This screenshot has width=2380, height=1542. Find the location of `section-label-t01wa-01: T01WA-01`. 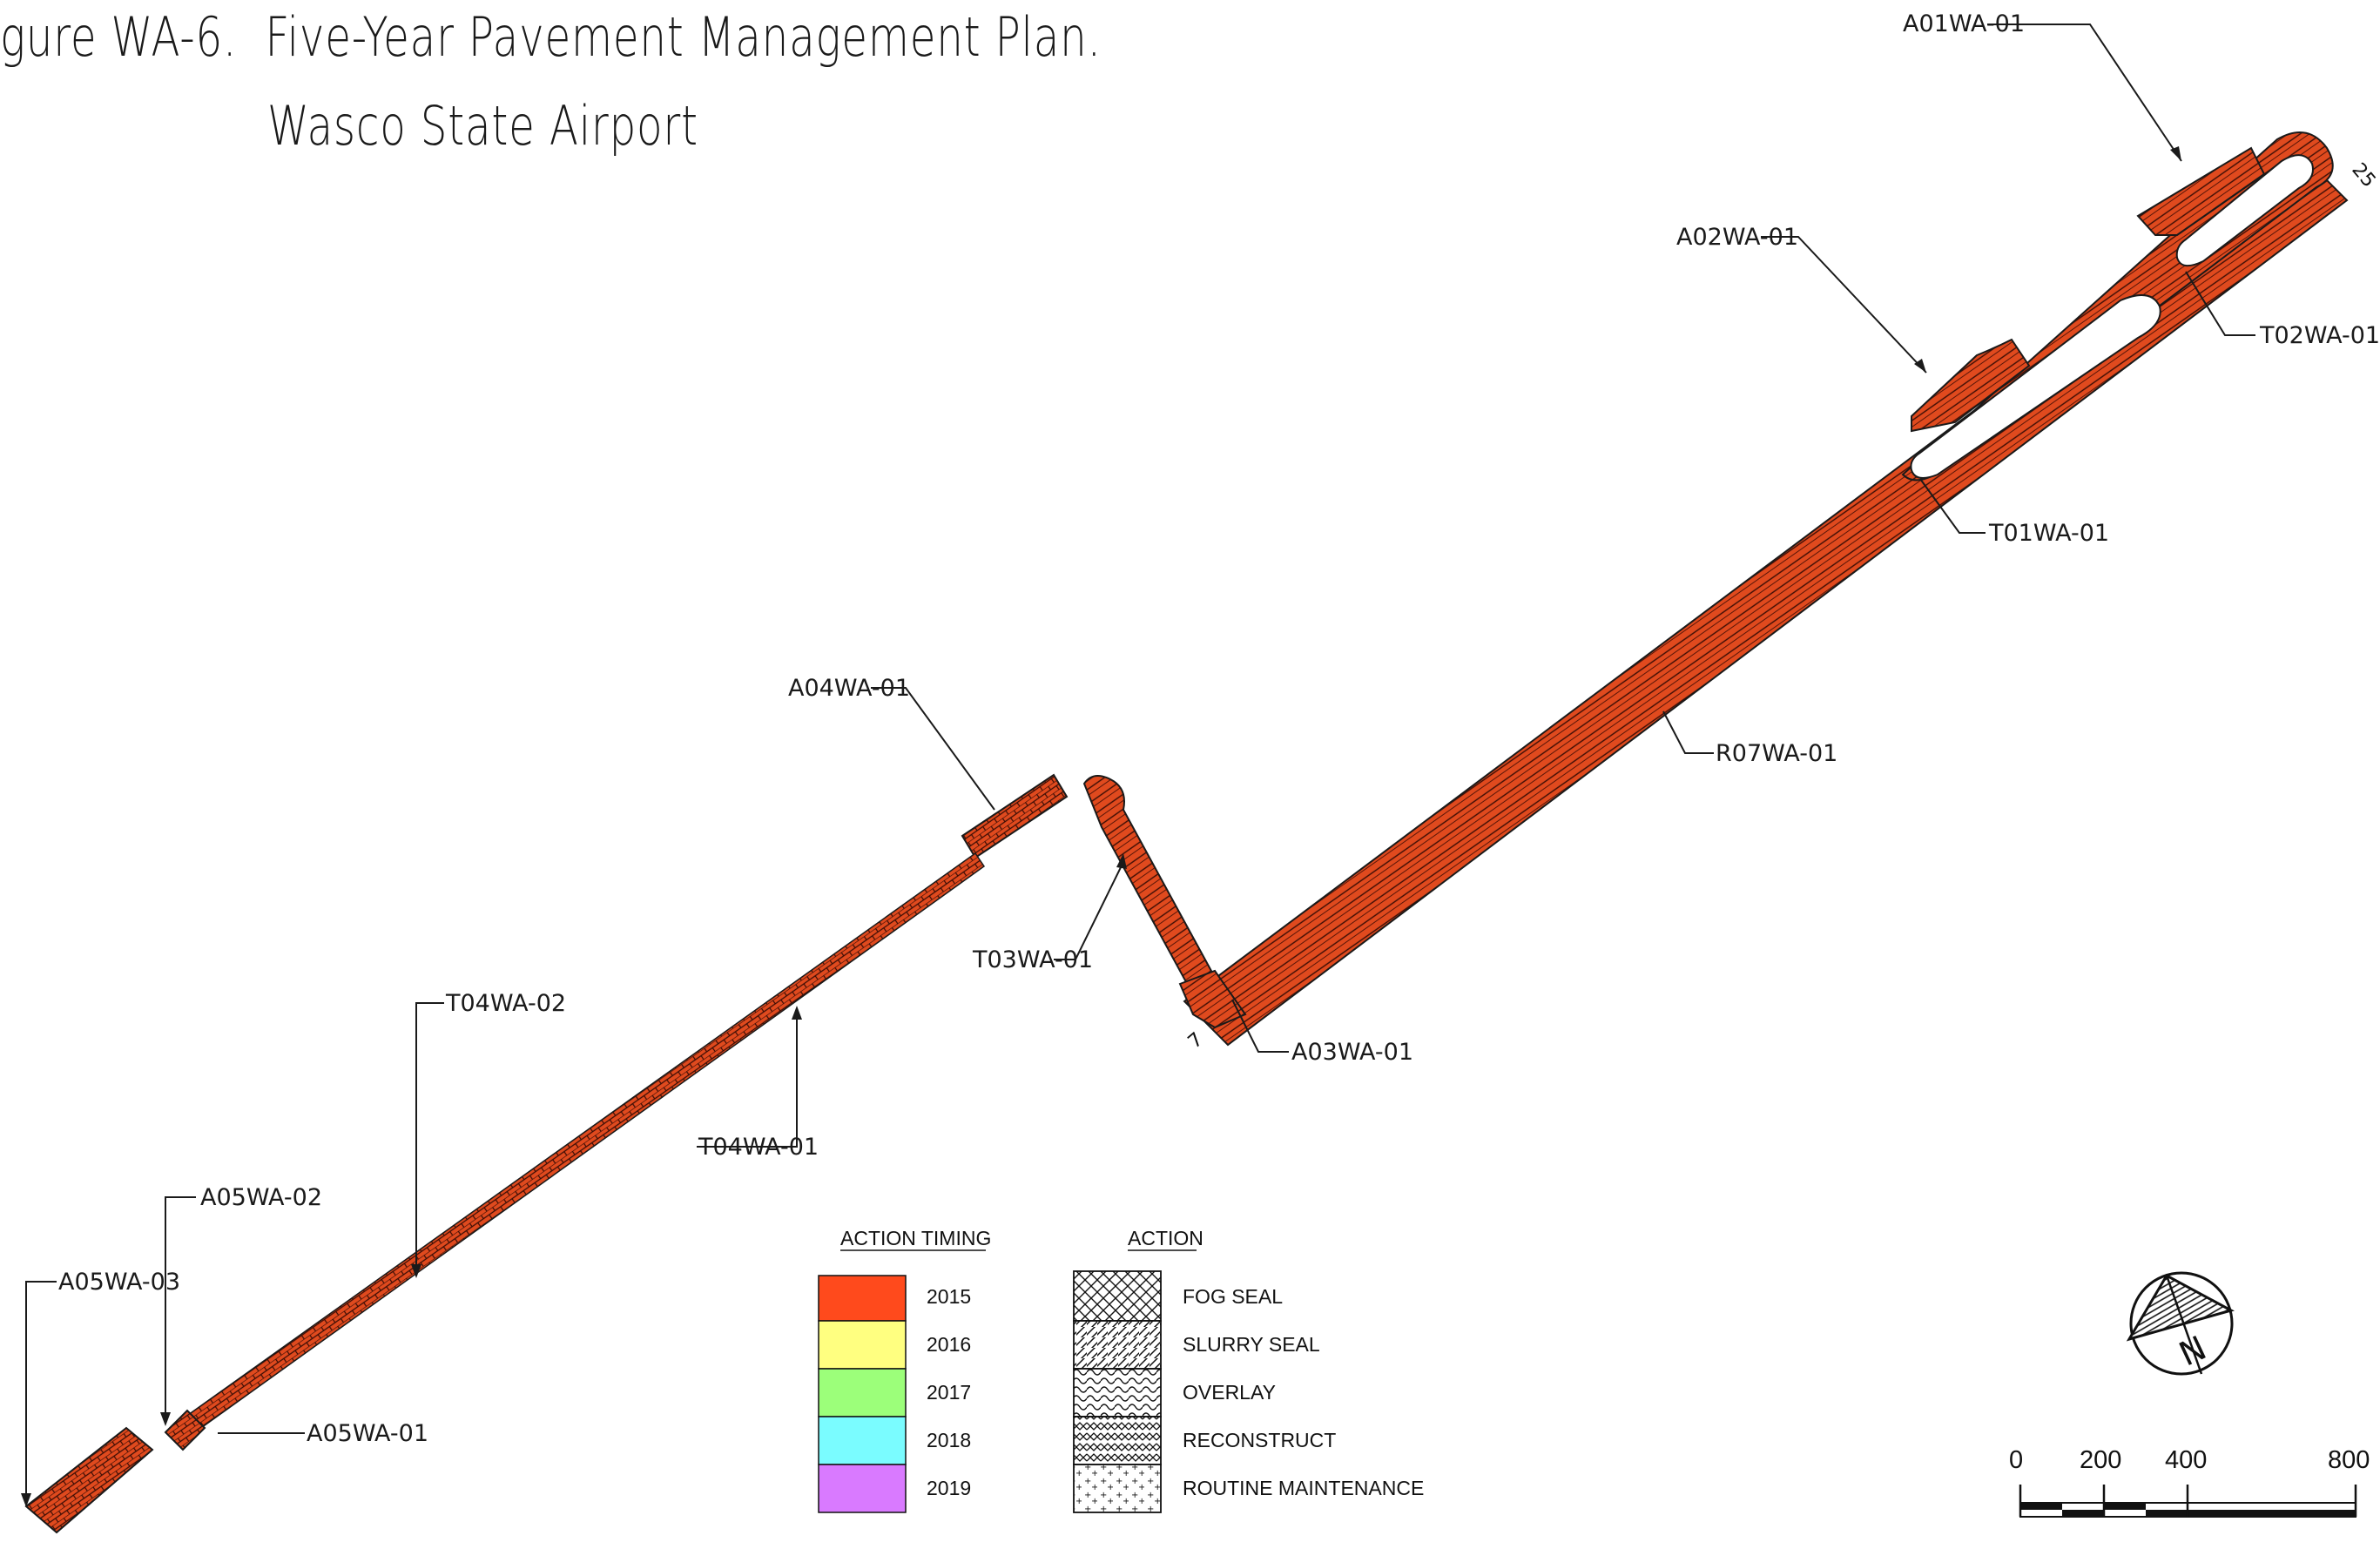

section-label-t01wa-01: T01WA-01 is located at coordinates (2048, 533).